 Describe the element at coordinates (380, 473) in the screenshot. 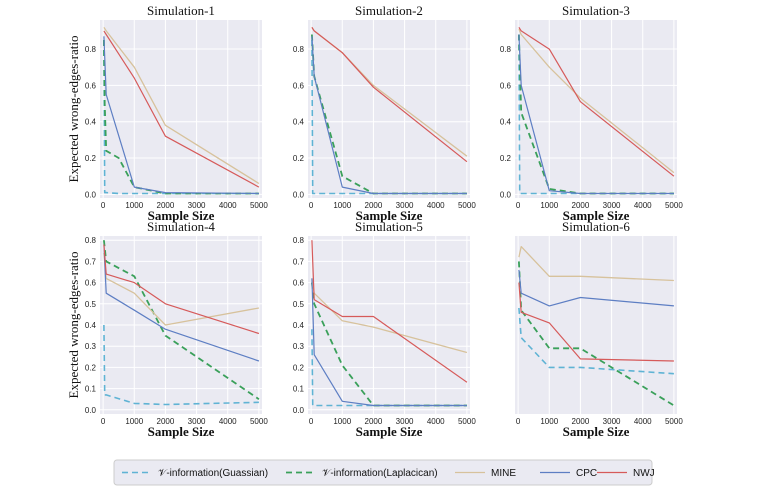

I see `legend-label: 𝒱-information(Laplacican)` at that location.